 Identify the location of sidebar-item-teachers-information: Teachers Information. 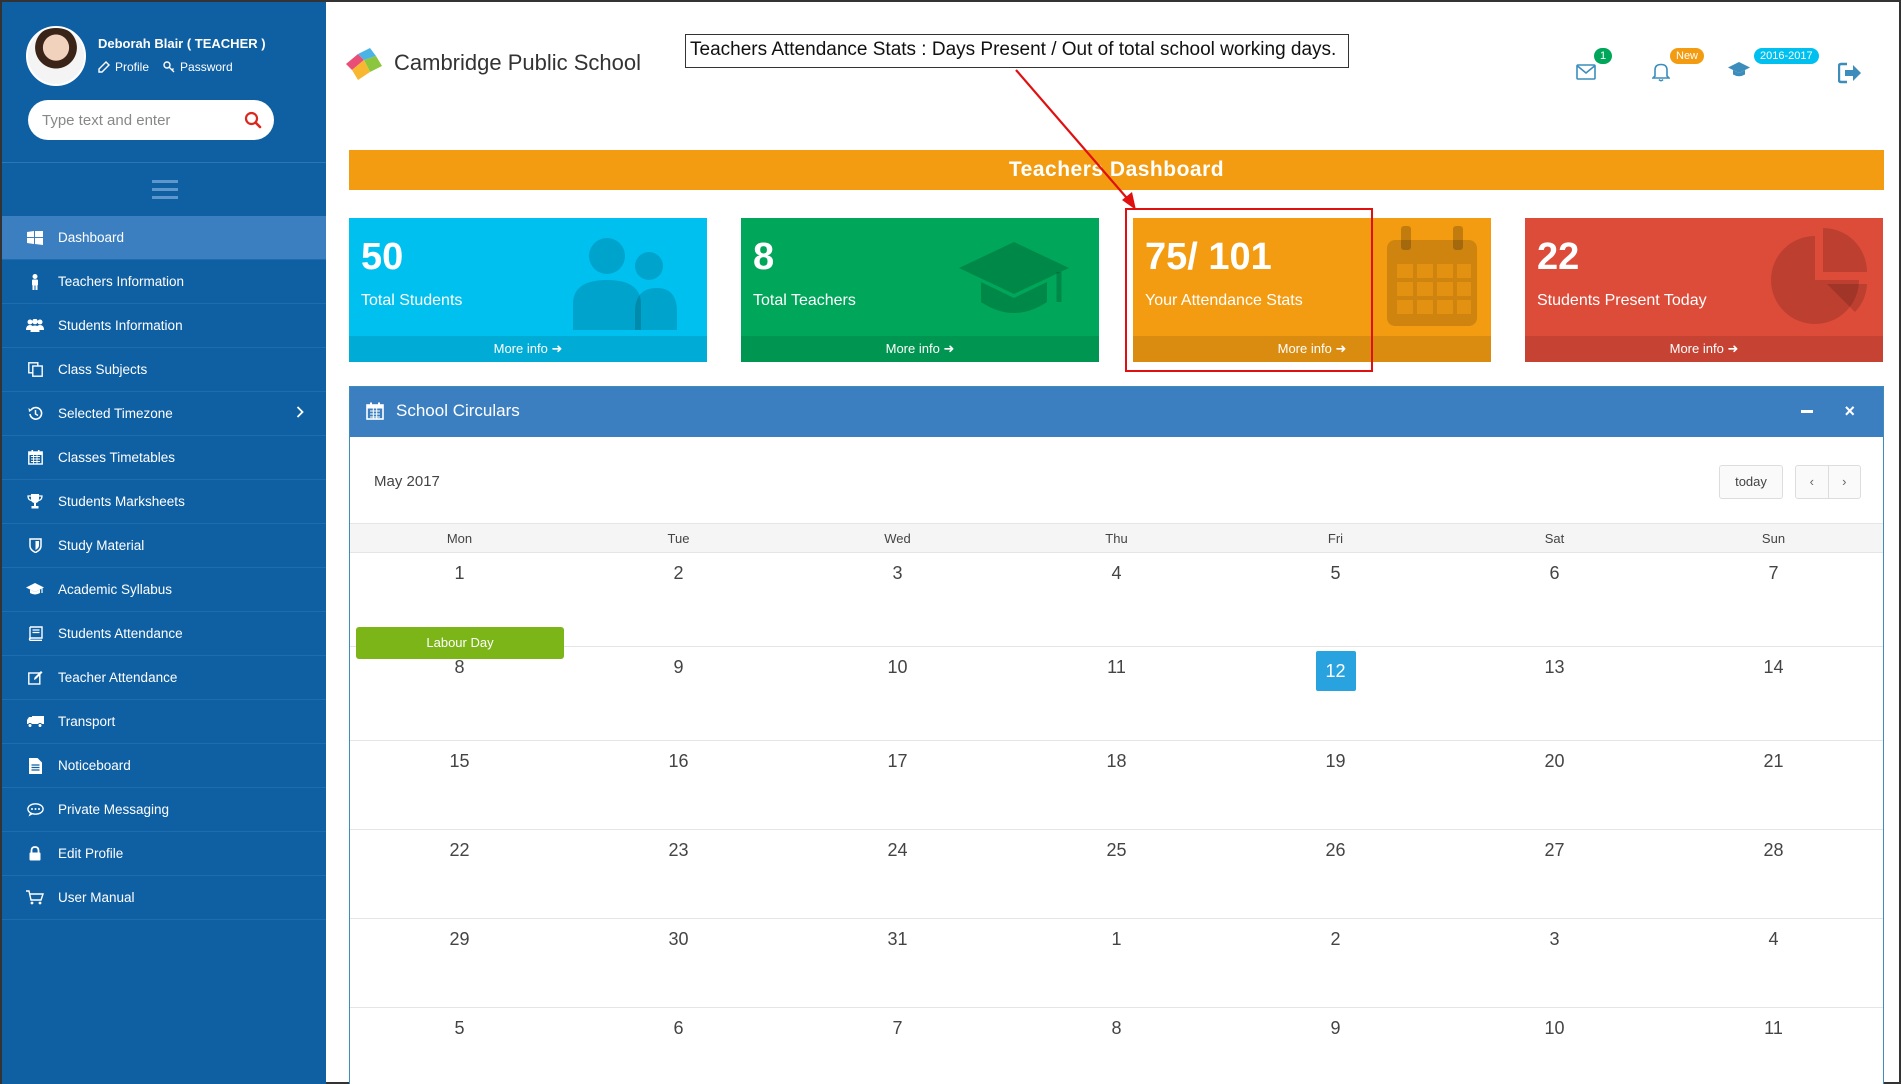
(164, 282).